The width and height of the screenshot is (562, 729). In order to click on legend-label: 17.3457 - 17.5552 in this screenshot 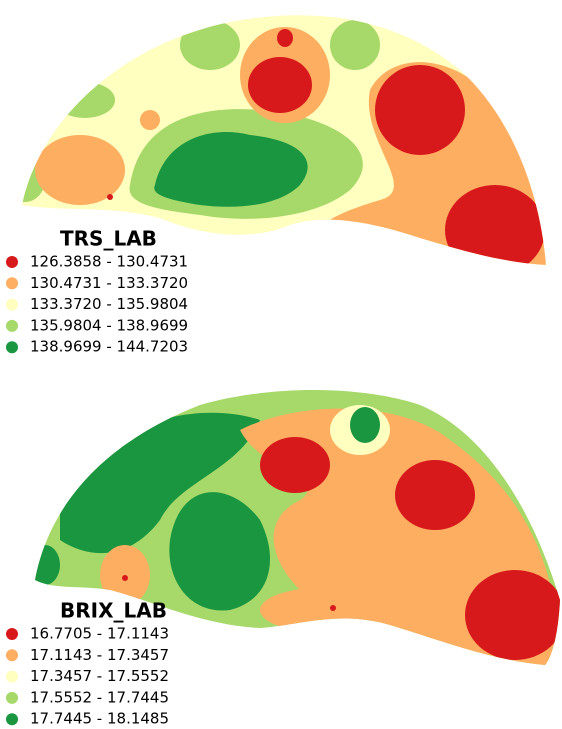, I will do `click(99, 676)`.